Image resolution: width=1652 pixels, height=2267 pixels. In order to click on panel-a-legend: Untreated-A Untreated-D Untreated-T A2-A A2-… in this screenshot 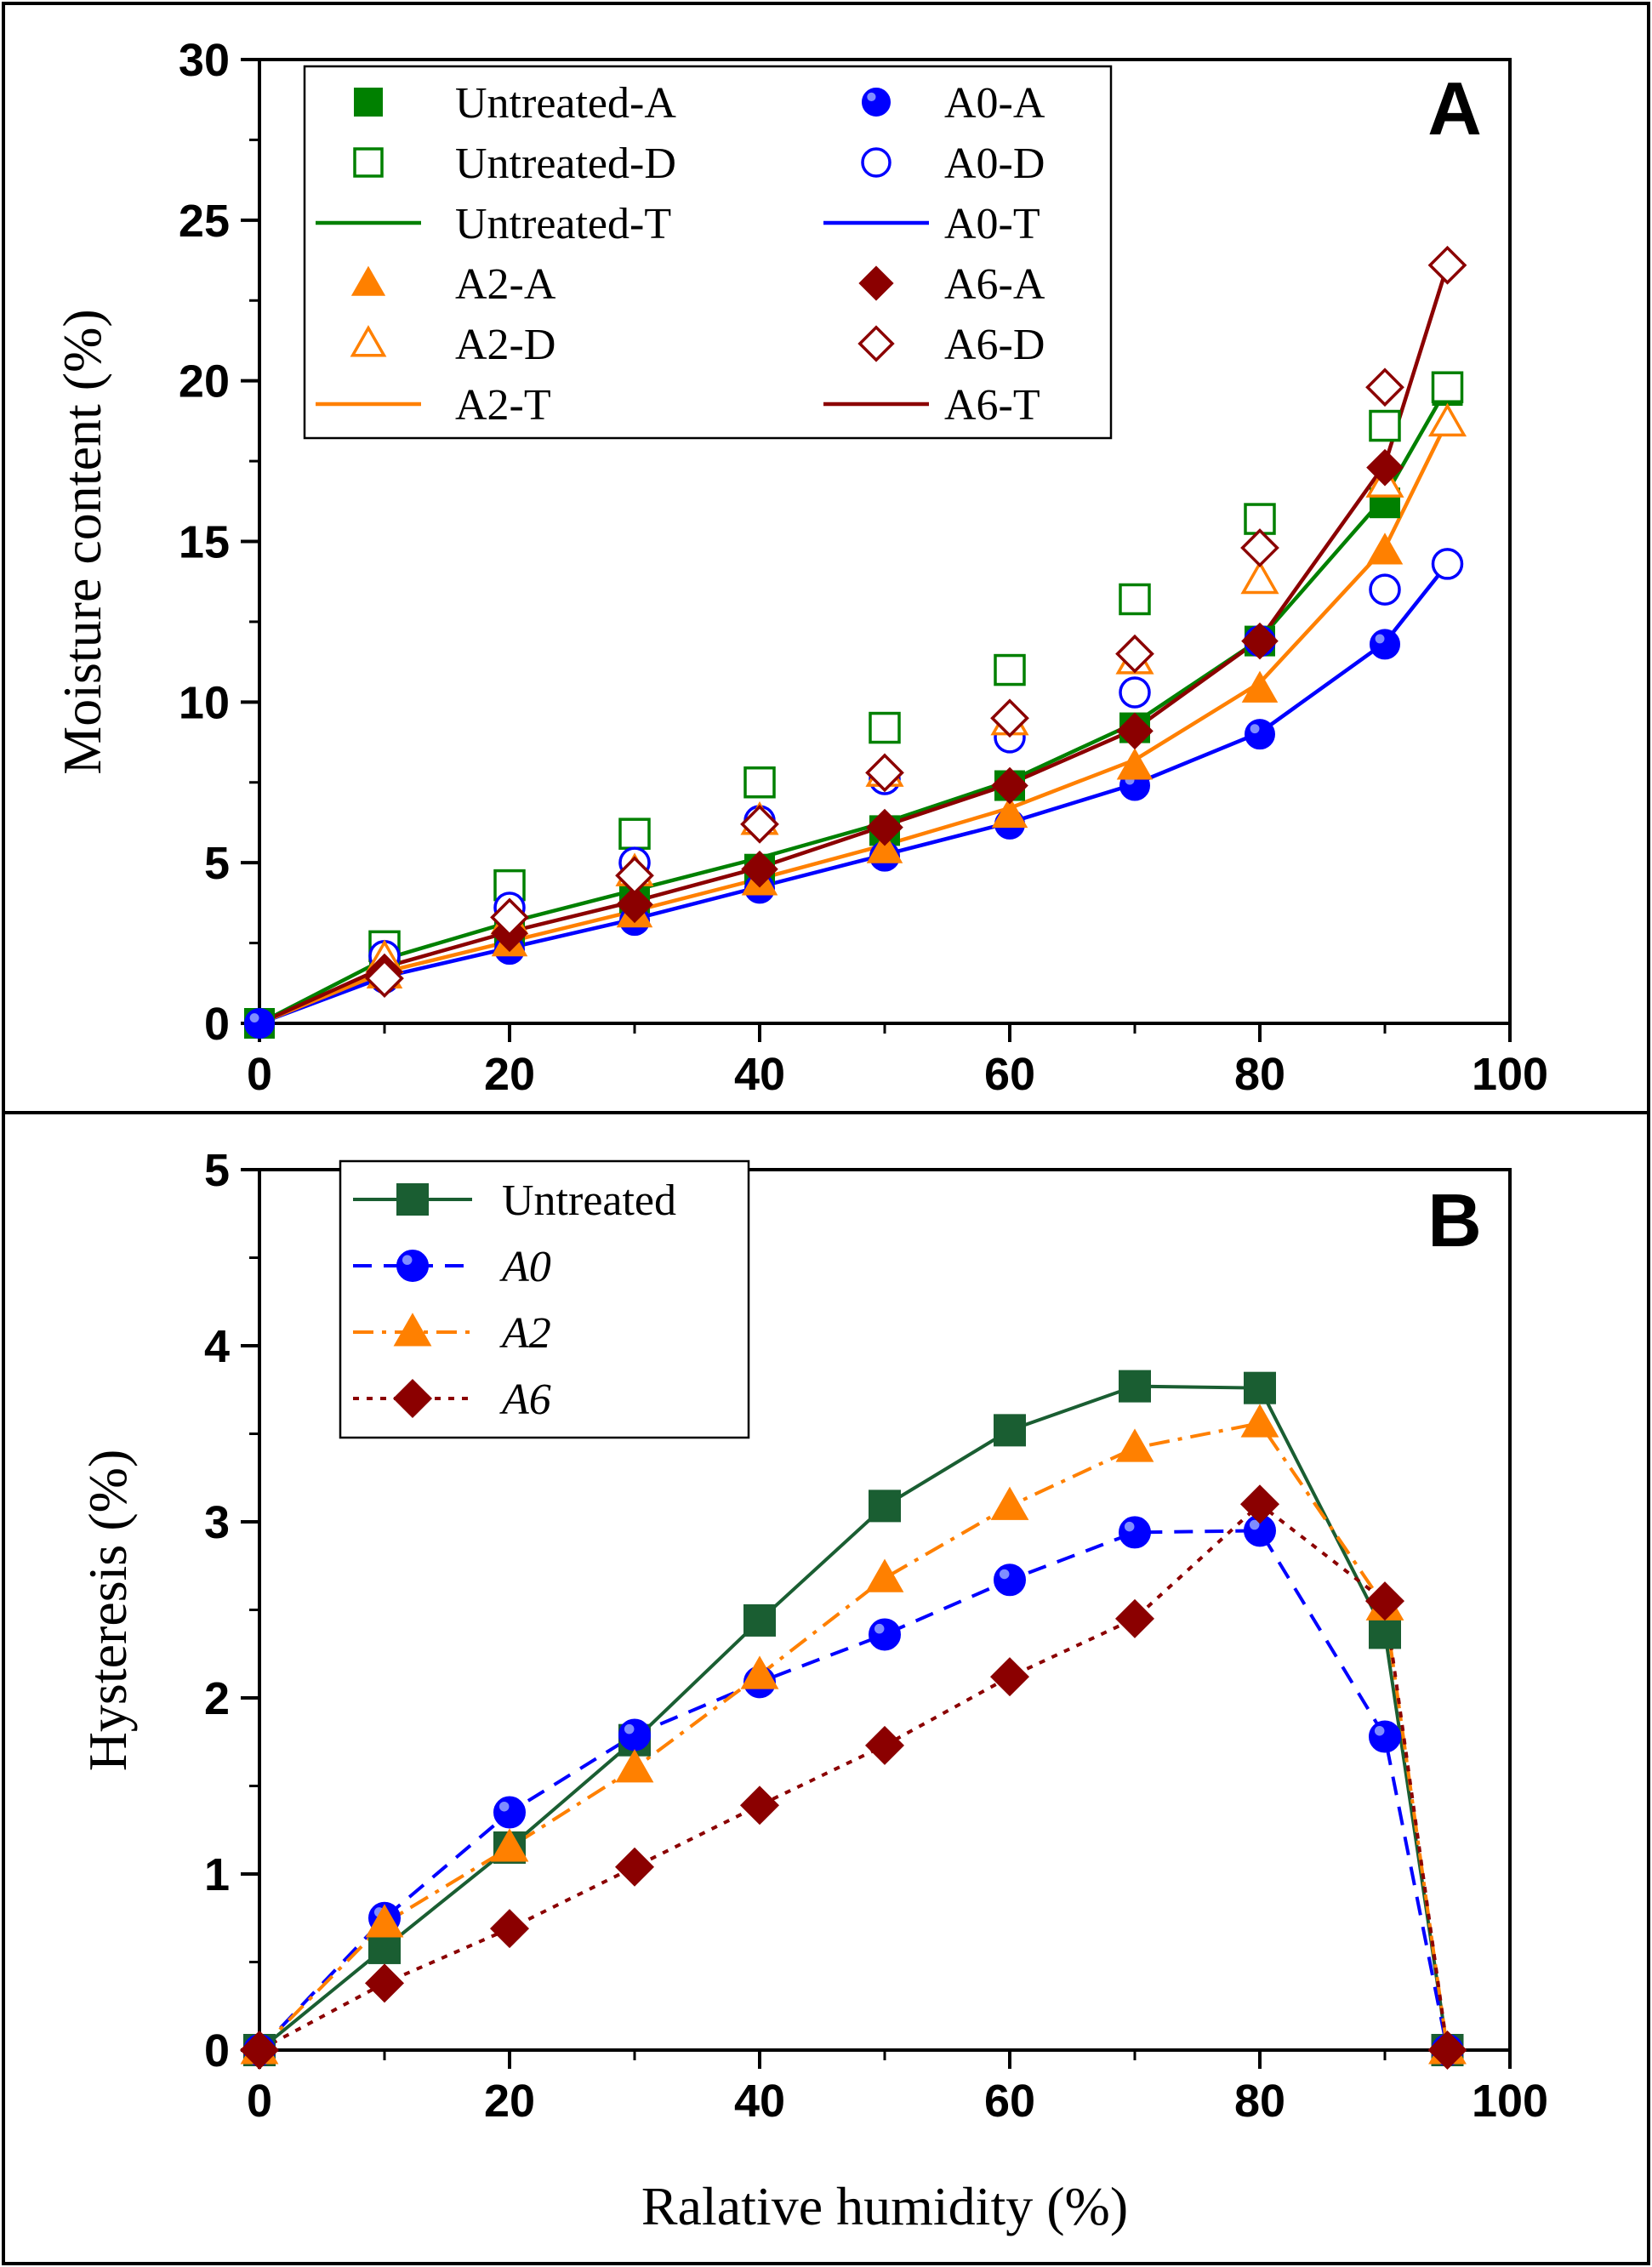, I will do `click(680, 255)`.